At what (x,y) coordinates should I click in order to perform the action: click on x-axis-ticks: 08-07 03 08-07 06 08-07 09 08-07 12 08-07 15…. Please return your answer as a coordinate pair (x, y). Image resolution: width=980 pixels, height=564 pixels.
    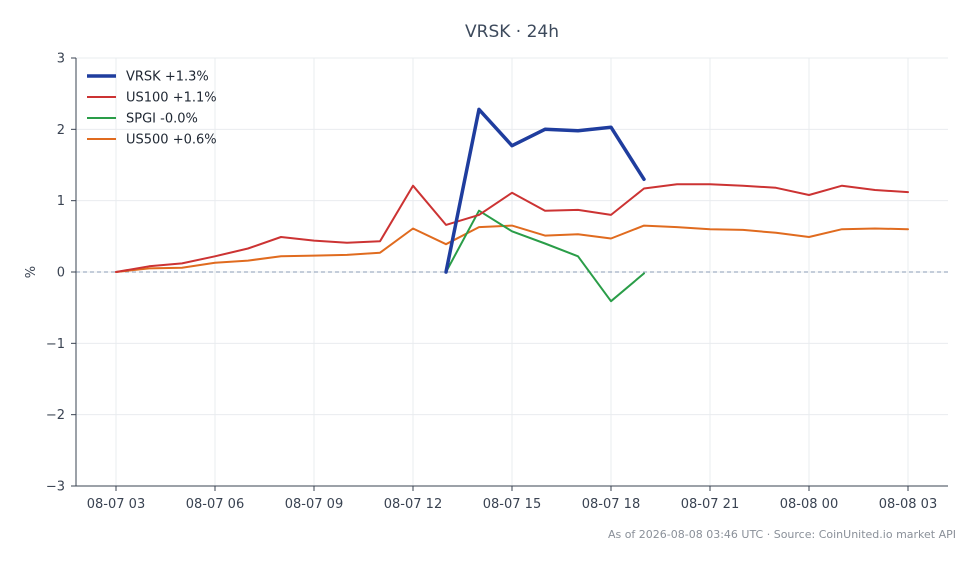
    Looking at the image, I should click on (512, 499).